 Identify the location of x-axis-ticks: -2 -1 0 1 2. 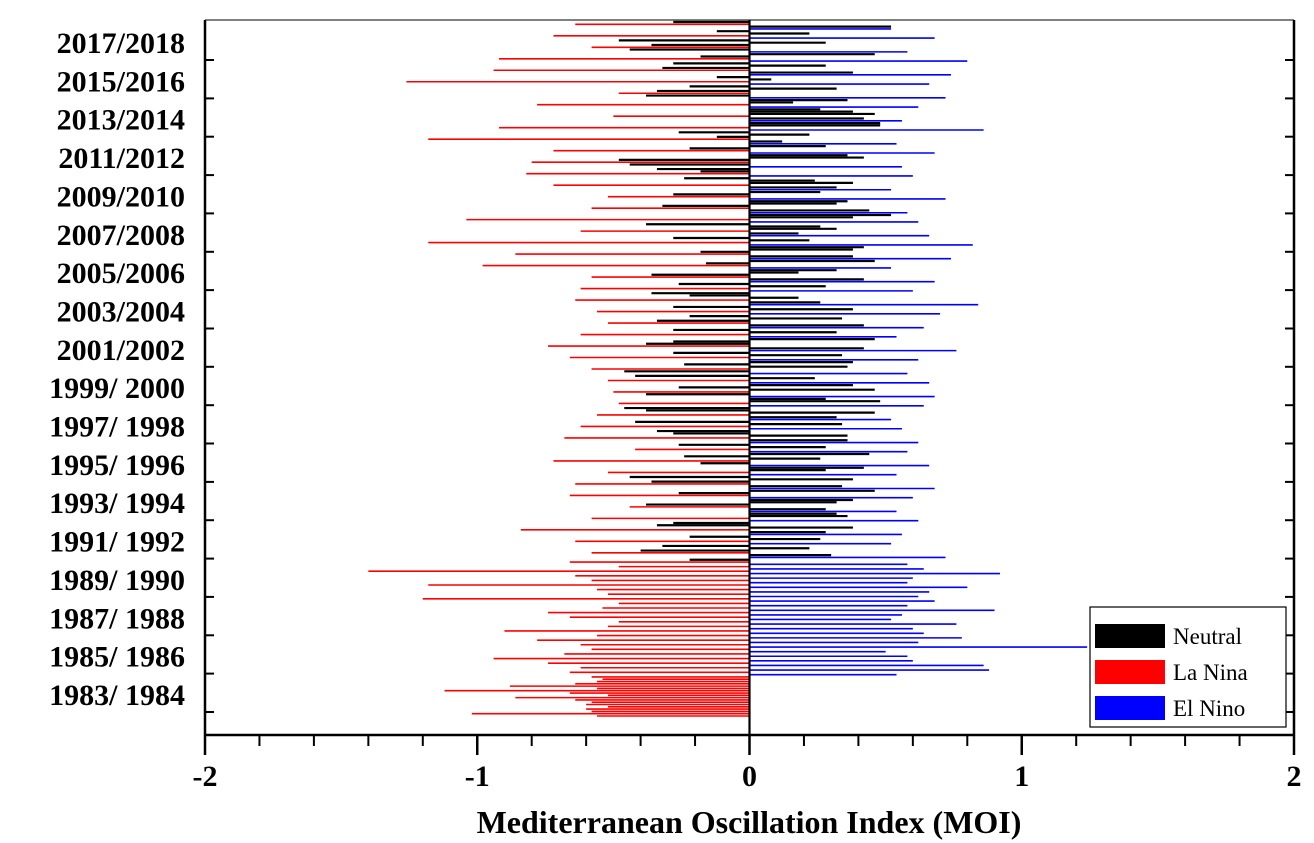
(747, 764).